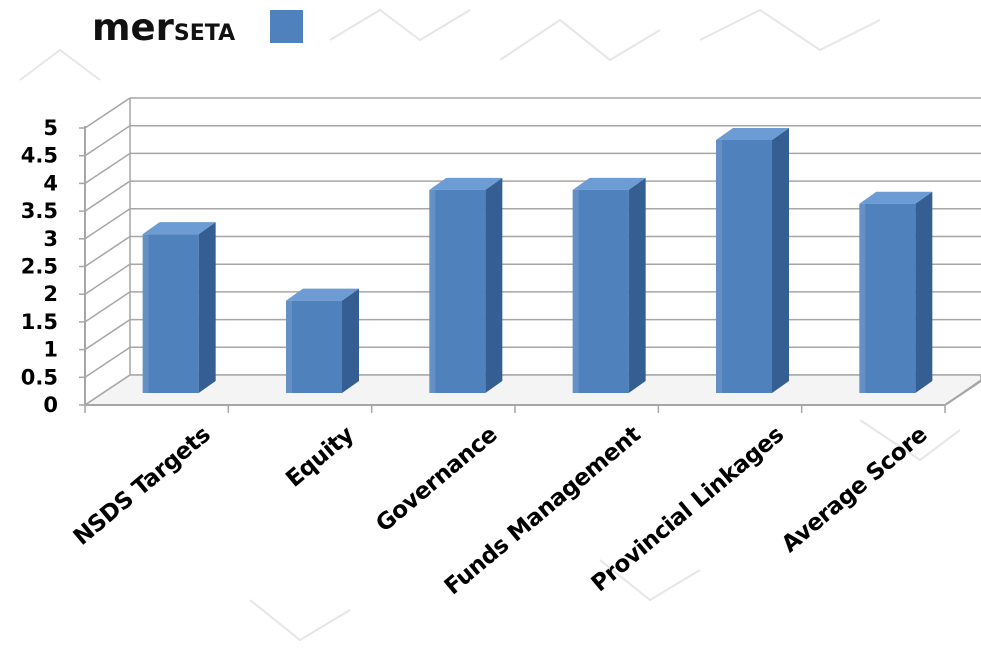  Describe the element at coordinates (50, 294) in the screenshot. I see `y-tick-label: 2` at that location.